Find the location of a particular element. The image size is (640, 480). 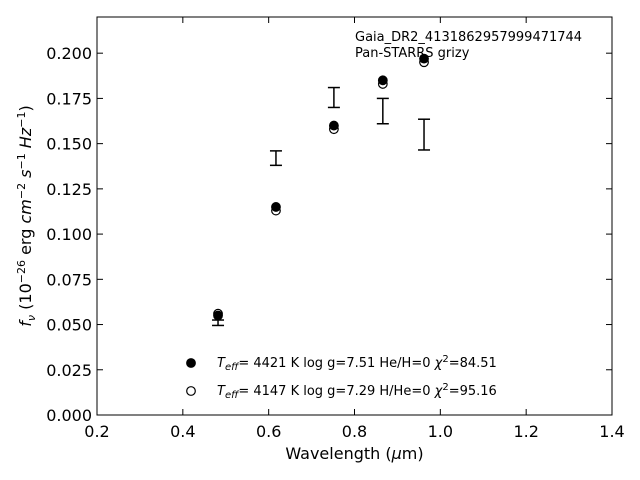

x-tick-label: 0.6 is located at coordinates (268, 431).